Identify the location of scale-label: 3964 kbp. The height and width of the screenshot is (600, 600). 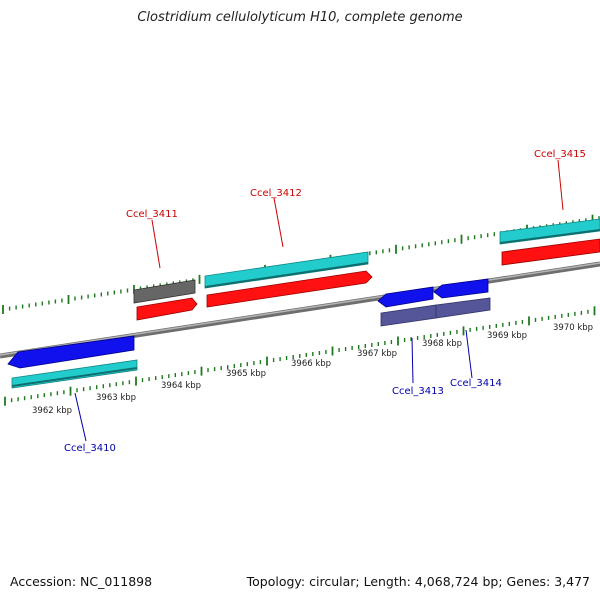
(181, 386).